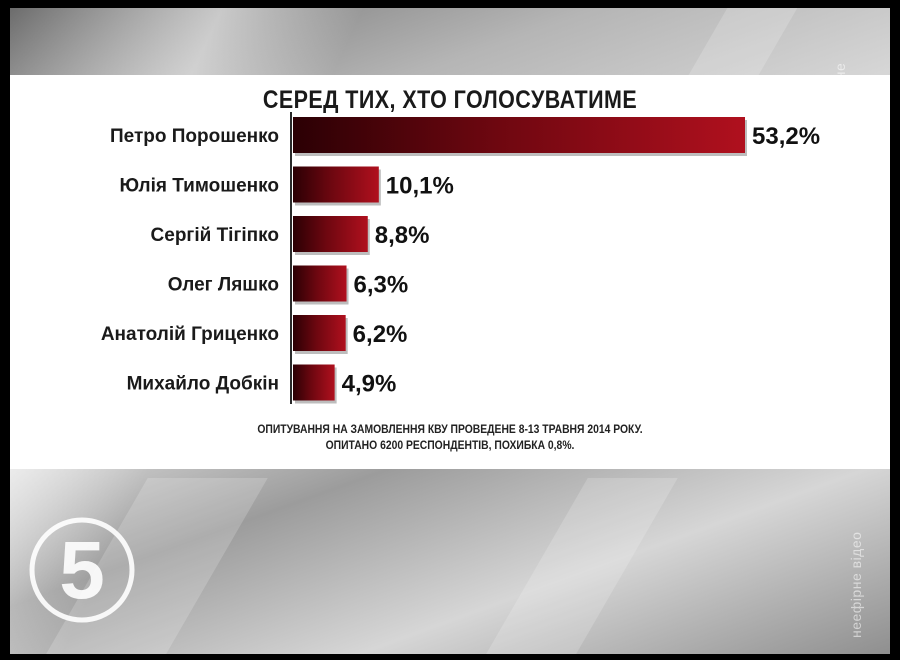 This screenshot has height=660, width=900. What do you see at coordinates (203, 384) in the screenshot?
I see `category-label: Михайло Добкін` at bounding box center [203, 384].